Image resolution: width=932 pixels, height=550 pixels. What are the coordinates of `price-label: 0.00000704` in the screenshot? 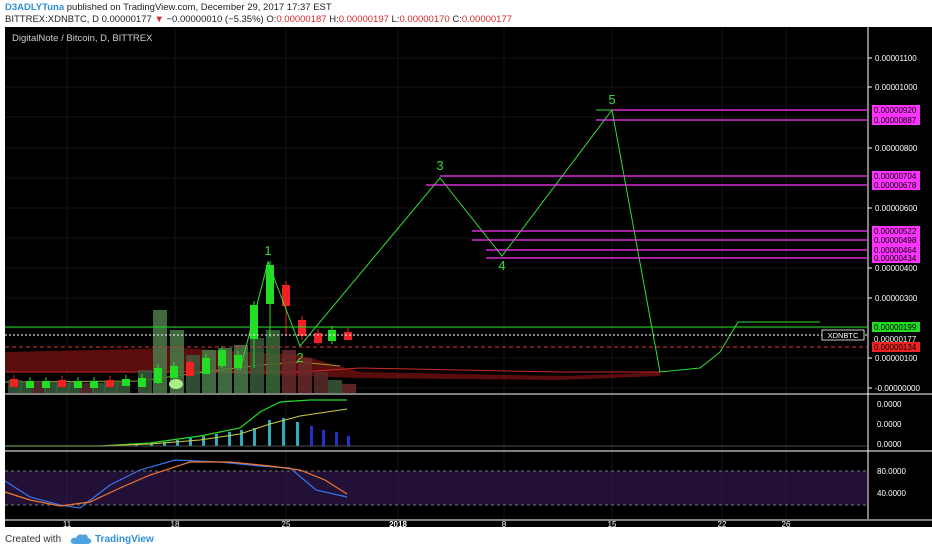 It's located at (895, 176).